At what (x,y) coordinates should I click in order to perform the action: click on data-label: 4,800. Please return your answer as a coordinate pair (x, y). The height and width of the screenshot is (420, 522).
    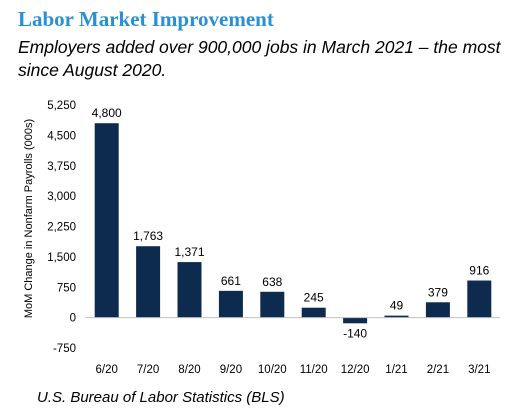
    Looking at the image, I should click on (107, 113).